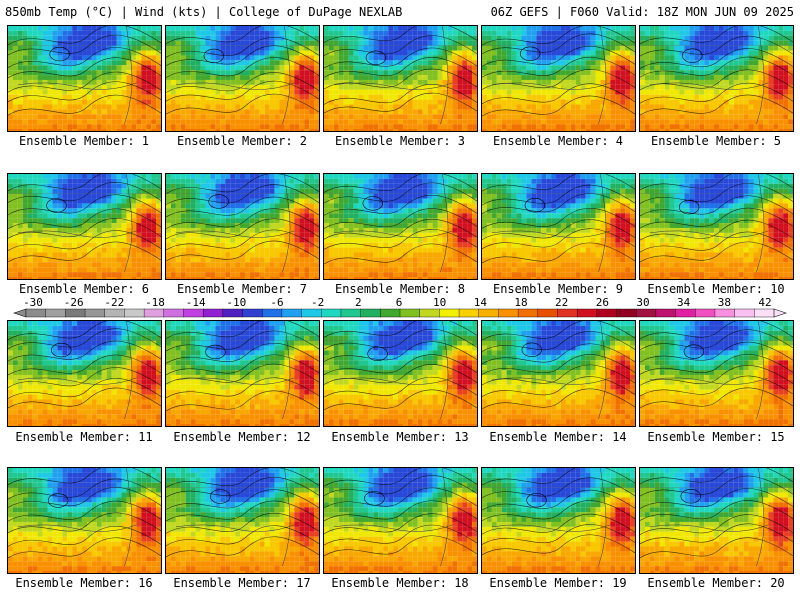 The width and height of the screenshot is (800, 600). Describe the element at coordinates (521, 302) in the screenshot. I see `colorbar-tick-label: 18` at that location.